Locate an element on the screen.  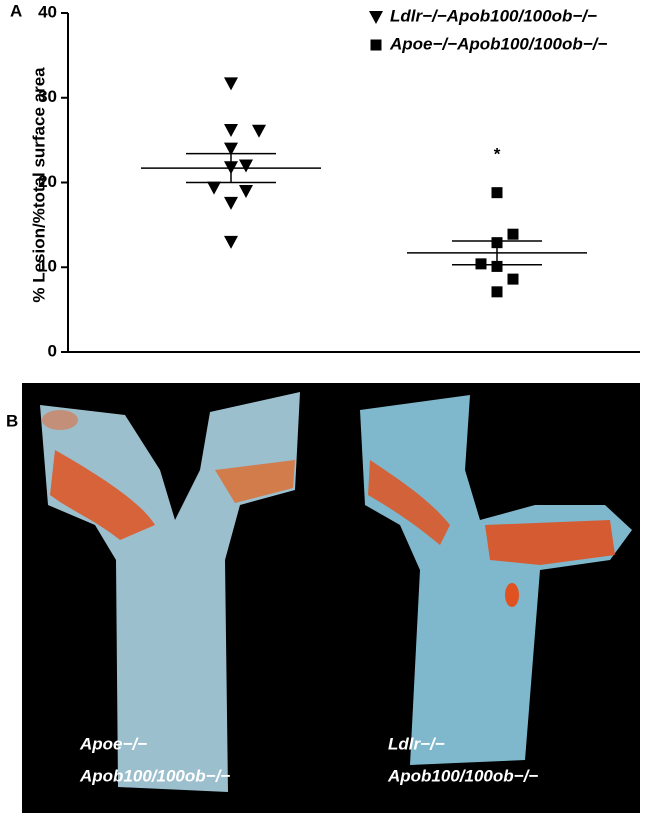
legend-label: Ldlr−/−Apob100/100ob−/− is located at coordinates (493, 15).